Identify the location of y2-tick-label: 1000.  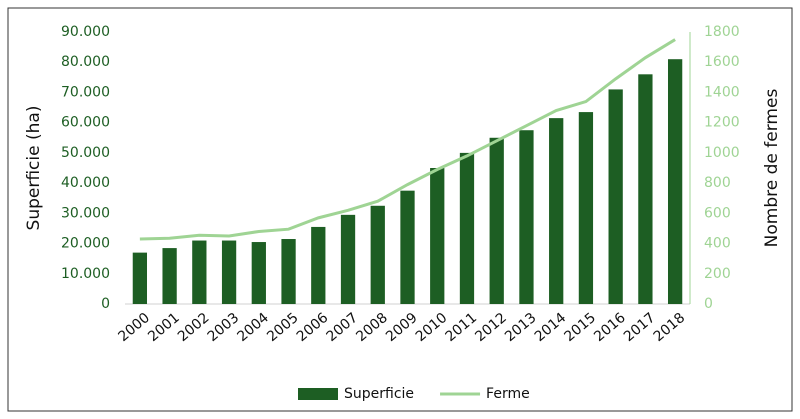
(722, 153).